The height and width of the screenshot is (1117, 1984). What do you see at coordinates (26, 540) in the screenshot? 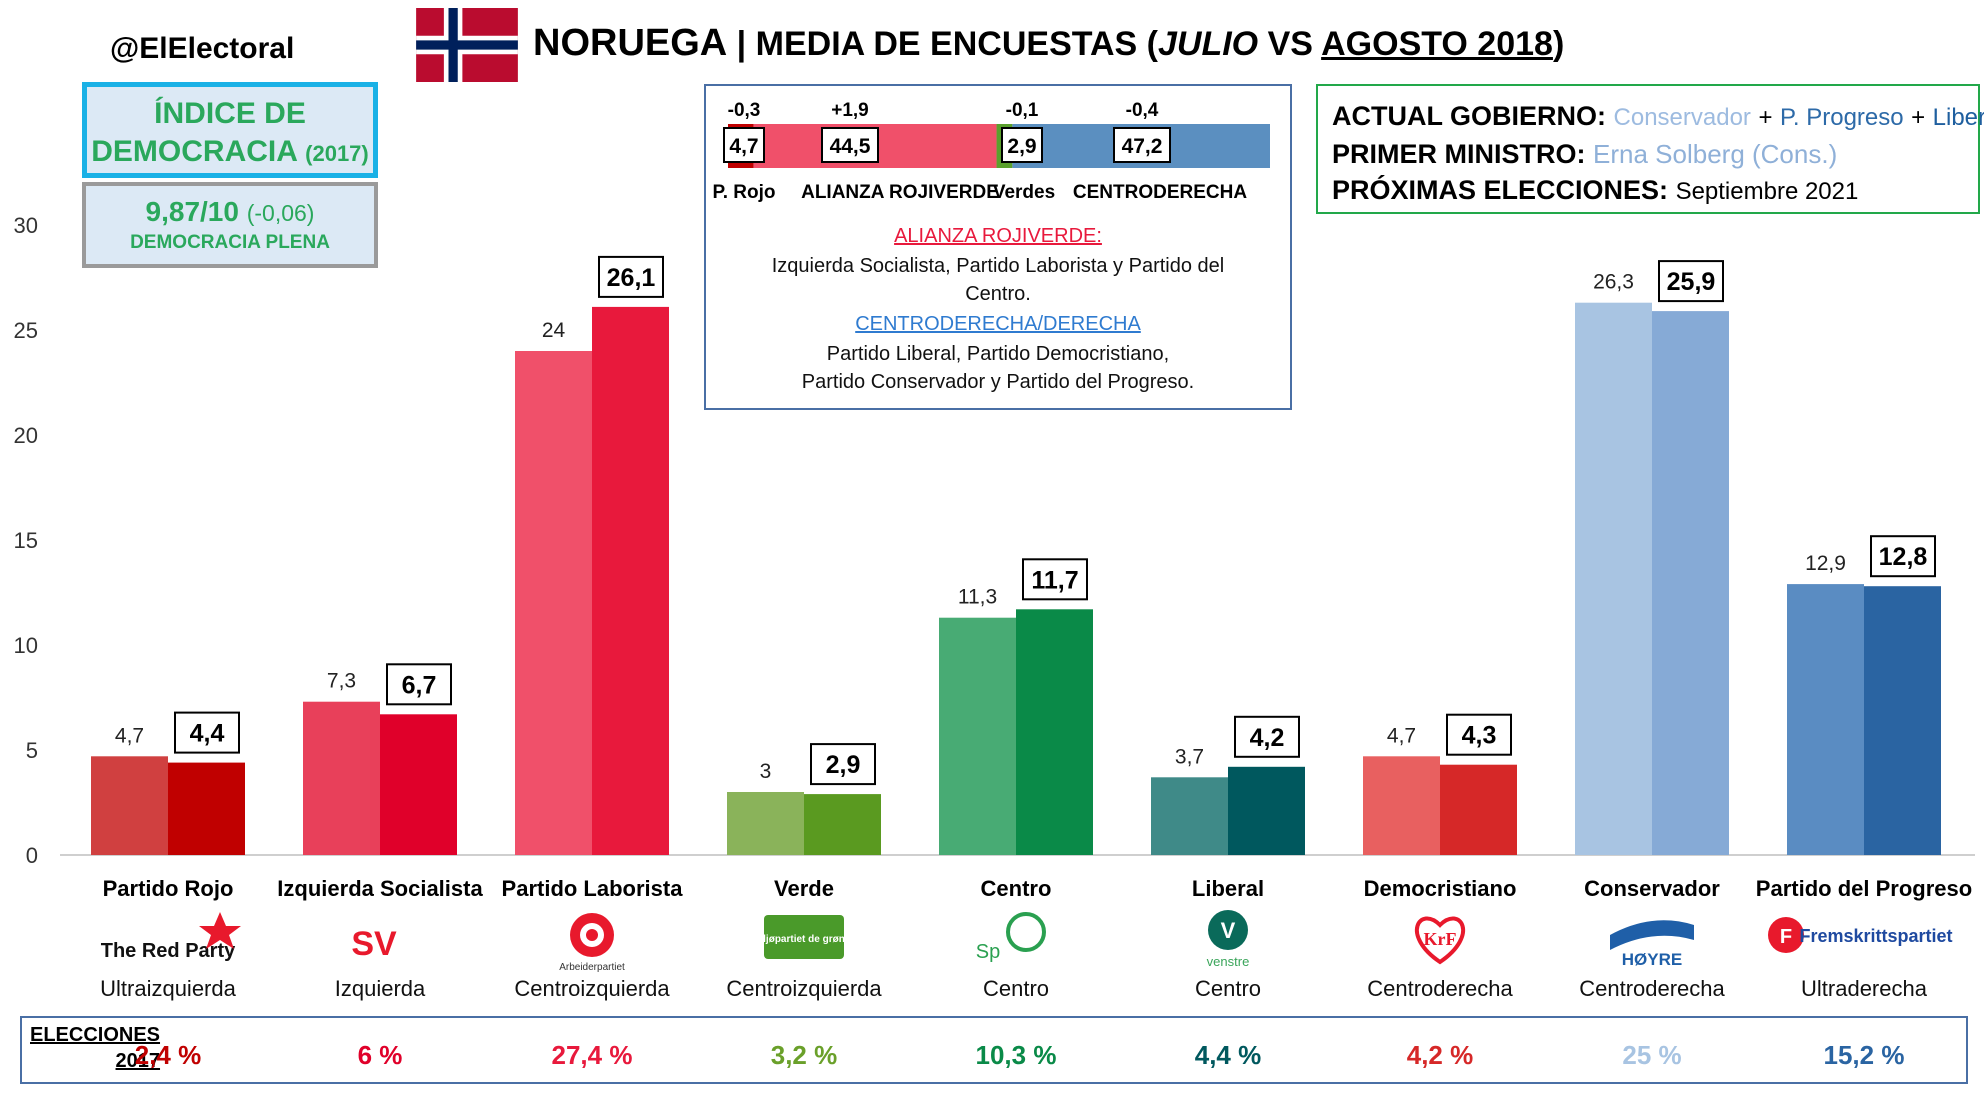
I see `y-tick-label: 15` at bounding box center [26, 540].